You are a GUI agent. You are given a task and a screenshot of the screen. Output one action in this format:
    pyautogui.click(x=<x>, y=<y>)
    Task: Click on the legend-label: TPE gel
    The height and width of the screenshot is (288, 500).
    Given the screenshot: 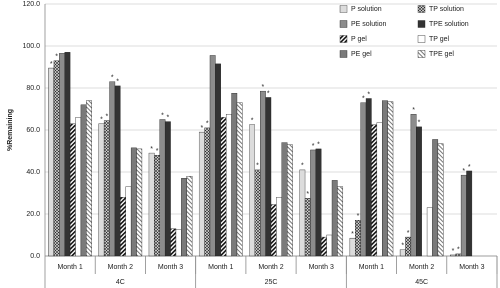 What is the action you would take?
    pyautogui.click(x=441, y=54)
    